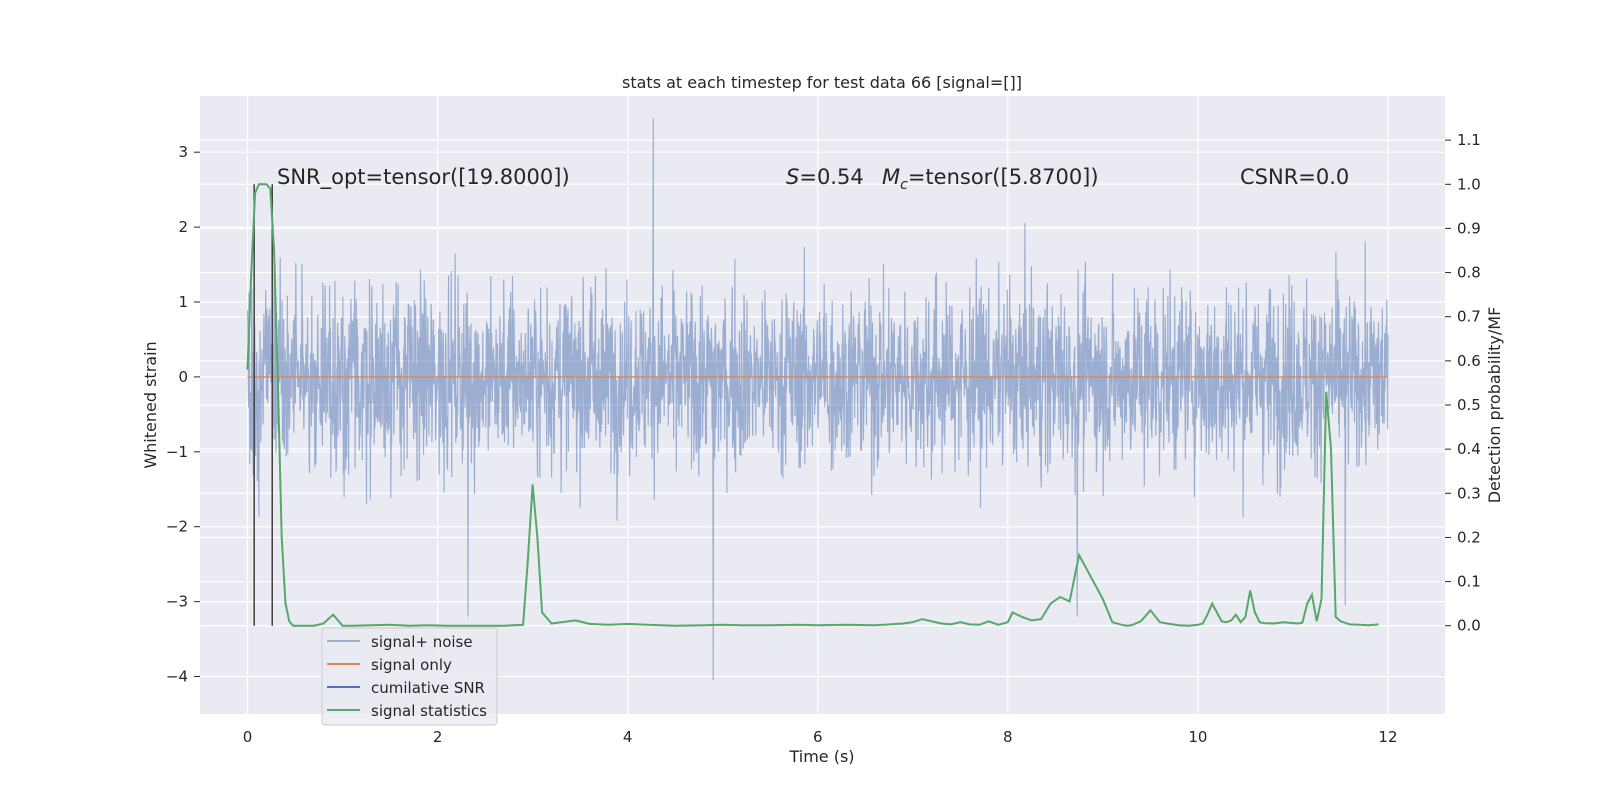 The image size is (1600, 800). I want to click on x-tick-label: 12, so click(1387, 737).